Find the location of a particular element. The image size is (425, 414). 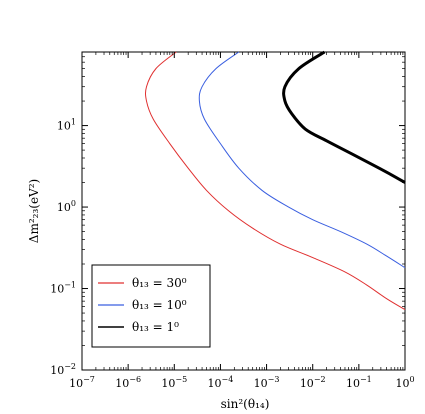

x-tick-label: 10⁰ is located at coordinates (404, 382).